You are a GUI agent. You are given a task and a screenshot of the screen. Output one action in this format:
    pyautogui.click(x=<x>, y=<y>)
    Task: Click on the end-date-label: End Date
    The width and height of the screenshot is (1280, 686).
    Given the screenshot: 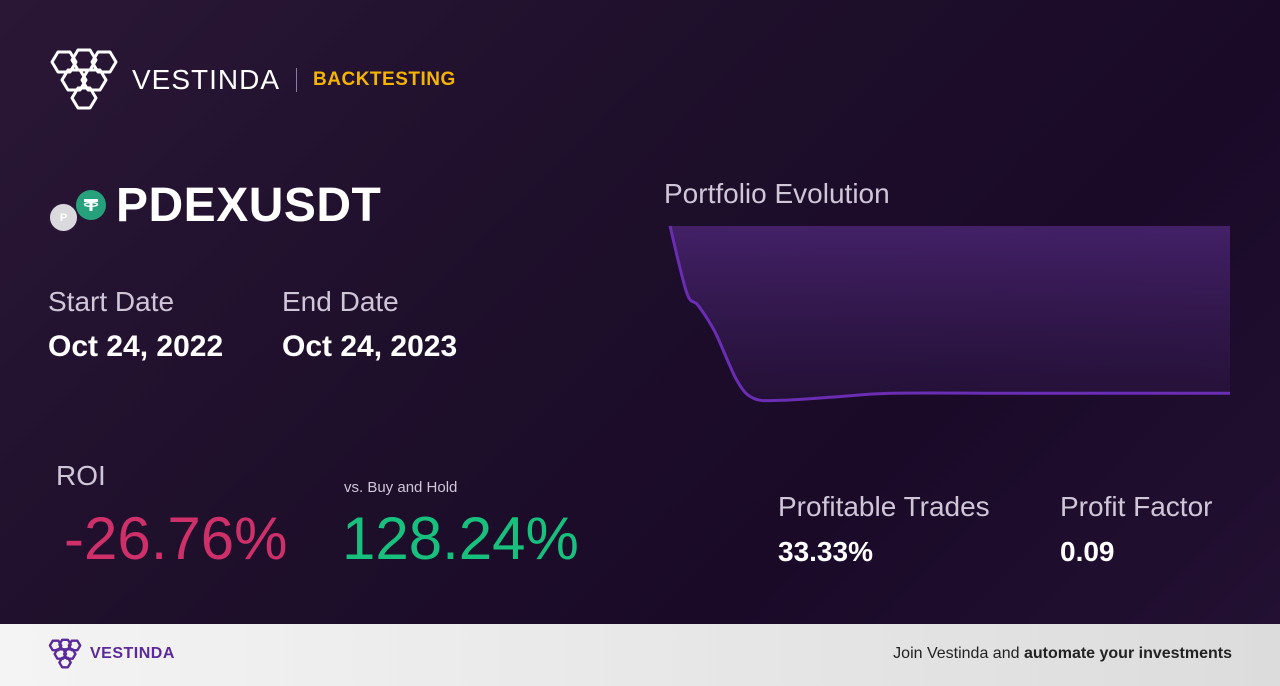 What is the action you would take?
    pyautogui.click(x=340, y=301)
    